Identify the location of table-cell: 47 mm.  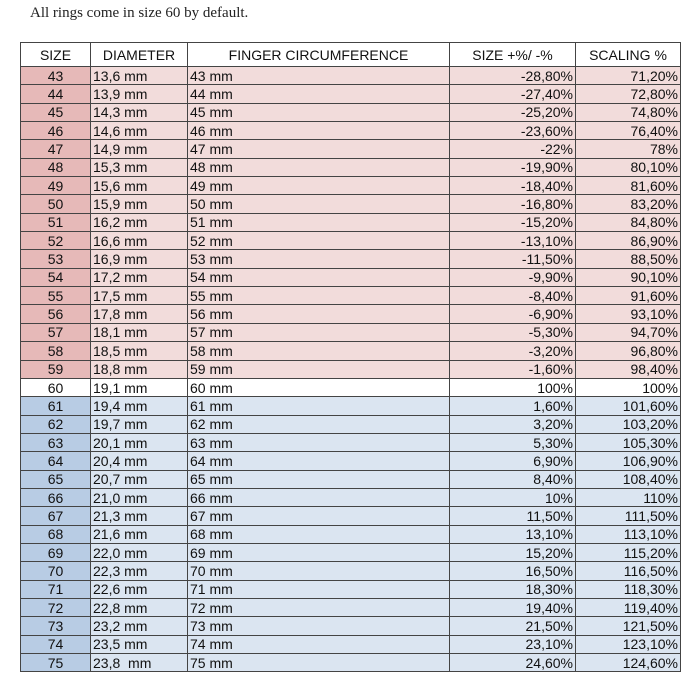
(318, 149).